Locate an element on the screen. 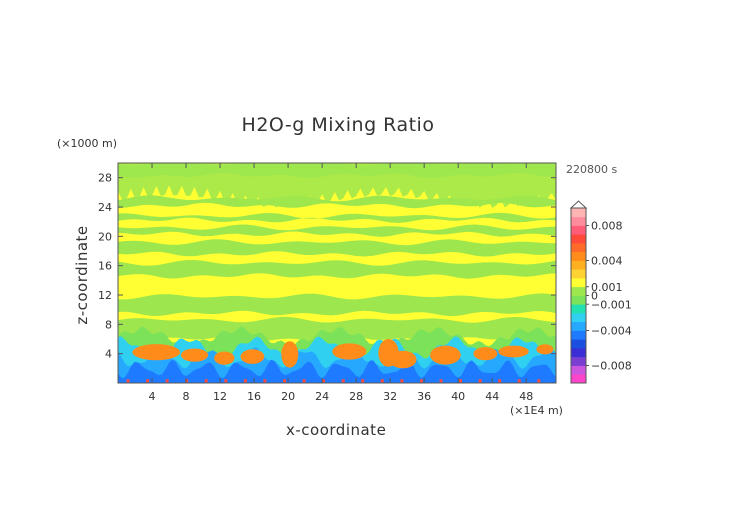 This screenshot has width=752, height=532. x-tick-label: 16 is located at coordinates (254, 396).